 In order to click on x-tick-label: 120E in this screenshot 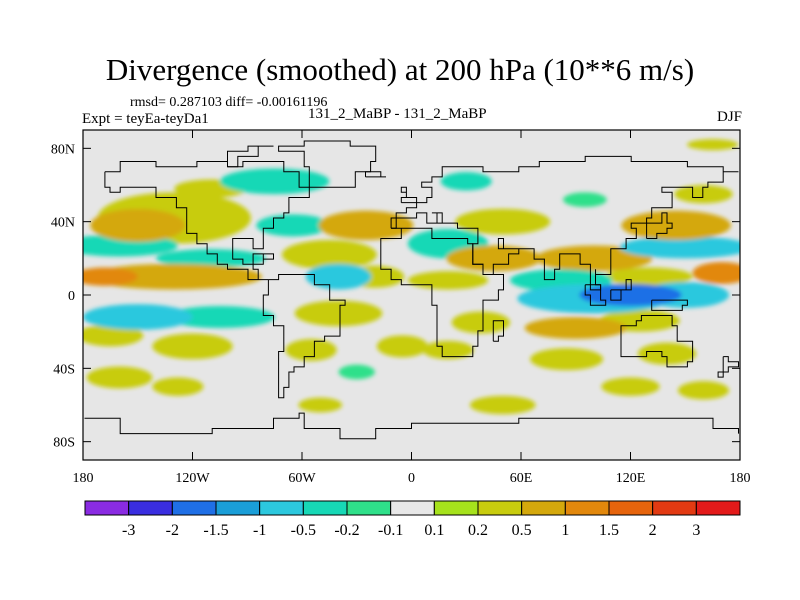, I will do `click(631, 478)`.